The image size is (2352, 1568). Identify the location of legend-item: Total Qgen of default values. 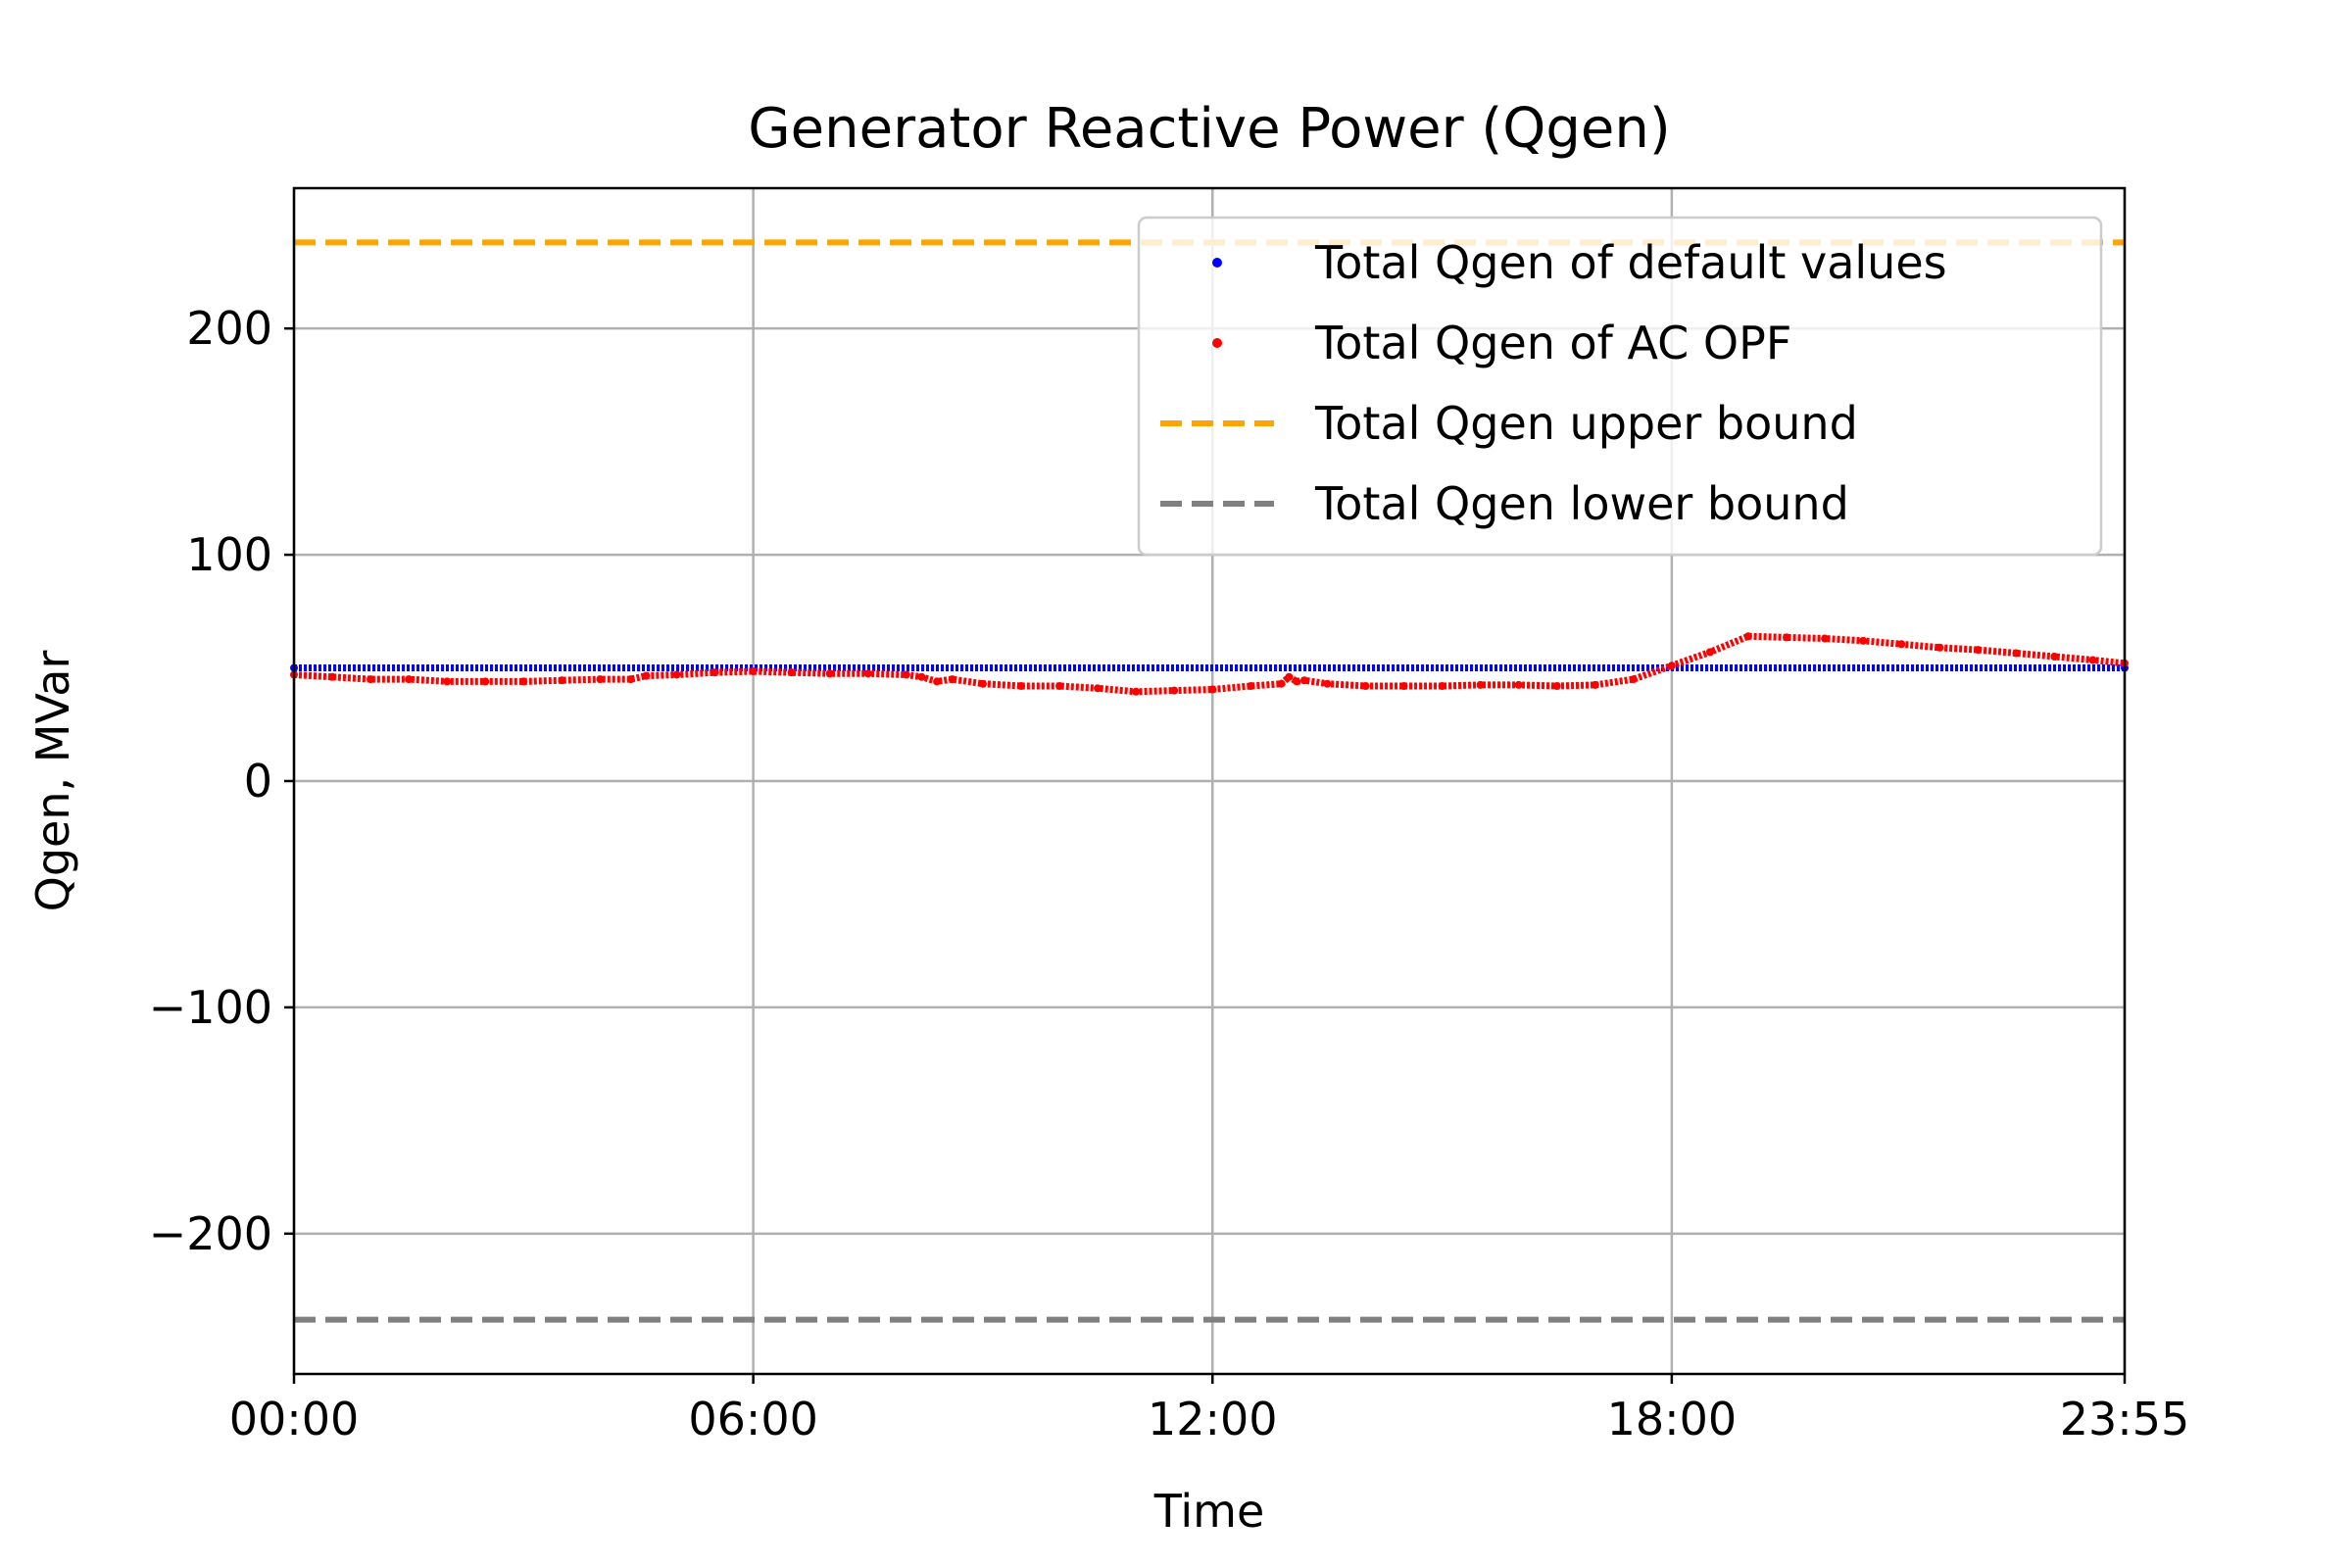
(1579, 262).